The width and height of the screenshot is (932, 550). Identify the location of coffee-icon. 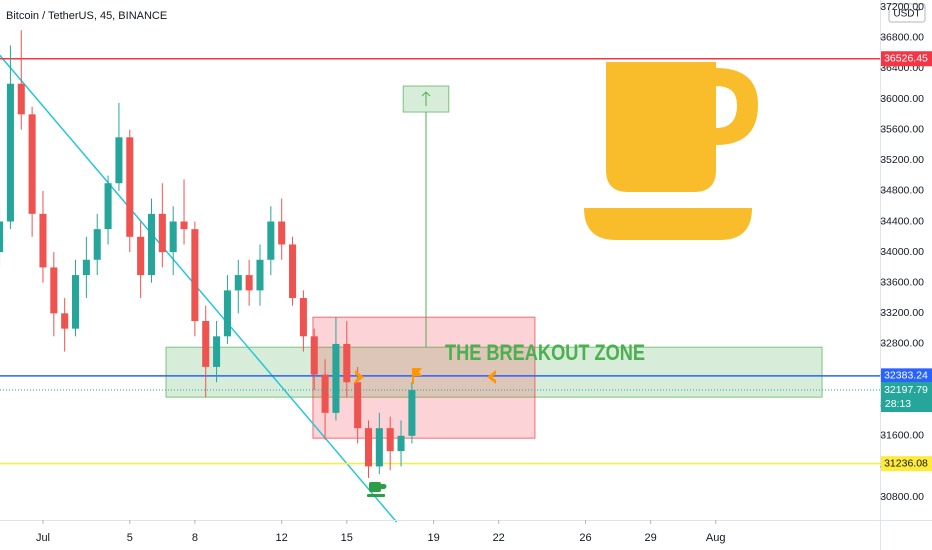
(671, 151).